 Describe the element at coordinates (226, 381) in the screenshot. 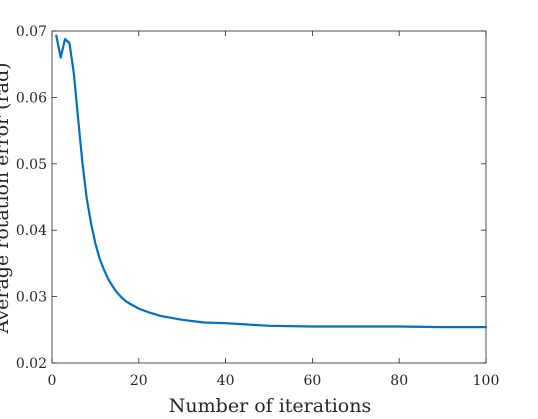

I see `x-tick-label: 40` at that location.